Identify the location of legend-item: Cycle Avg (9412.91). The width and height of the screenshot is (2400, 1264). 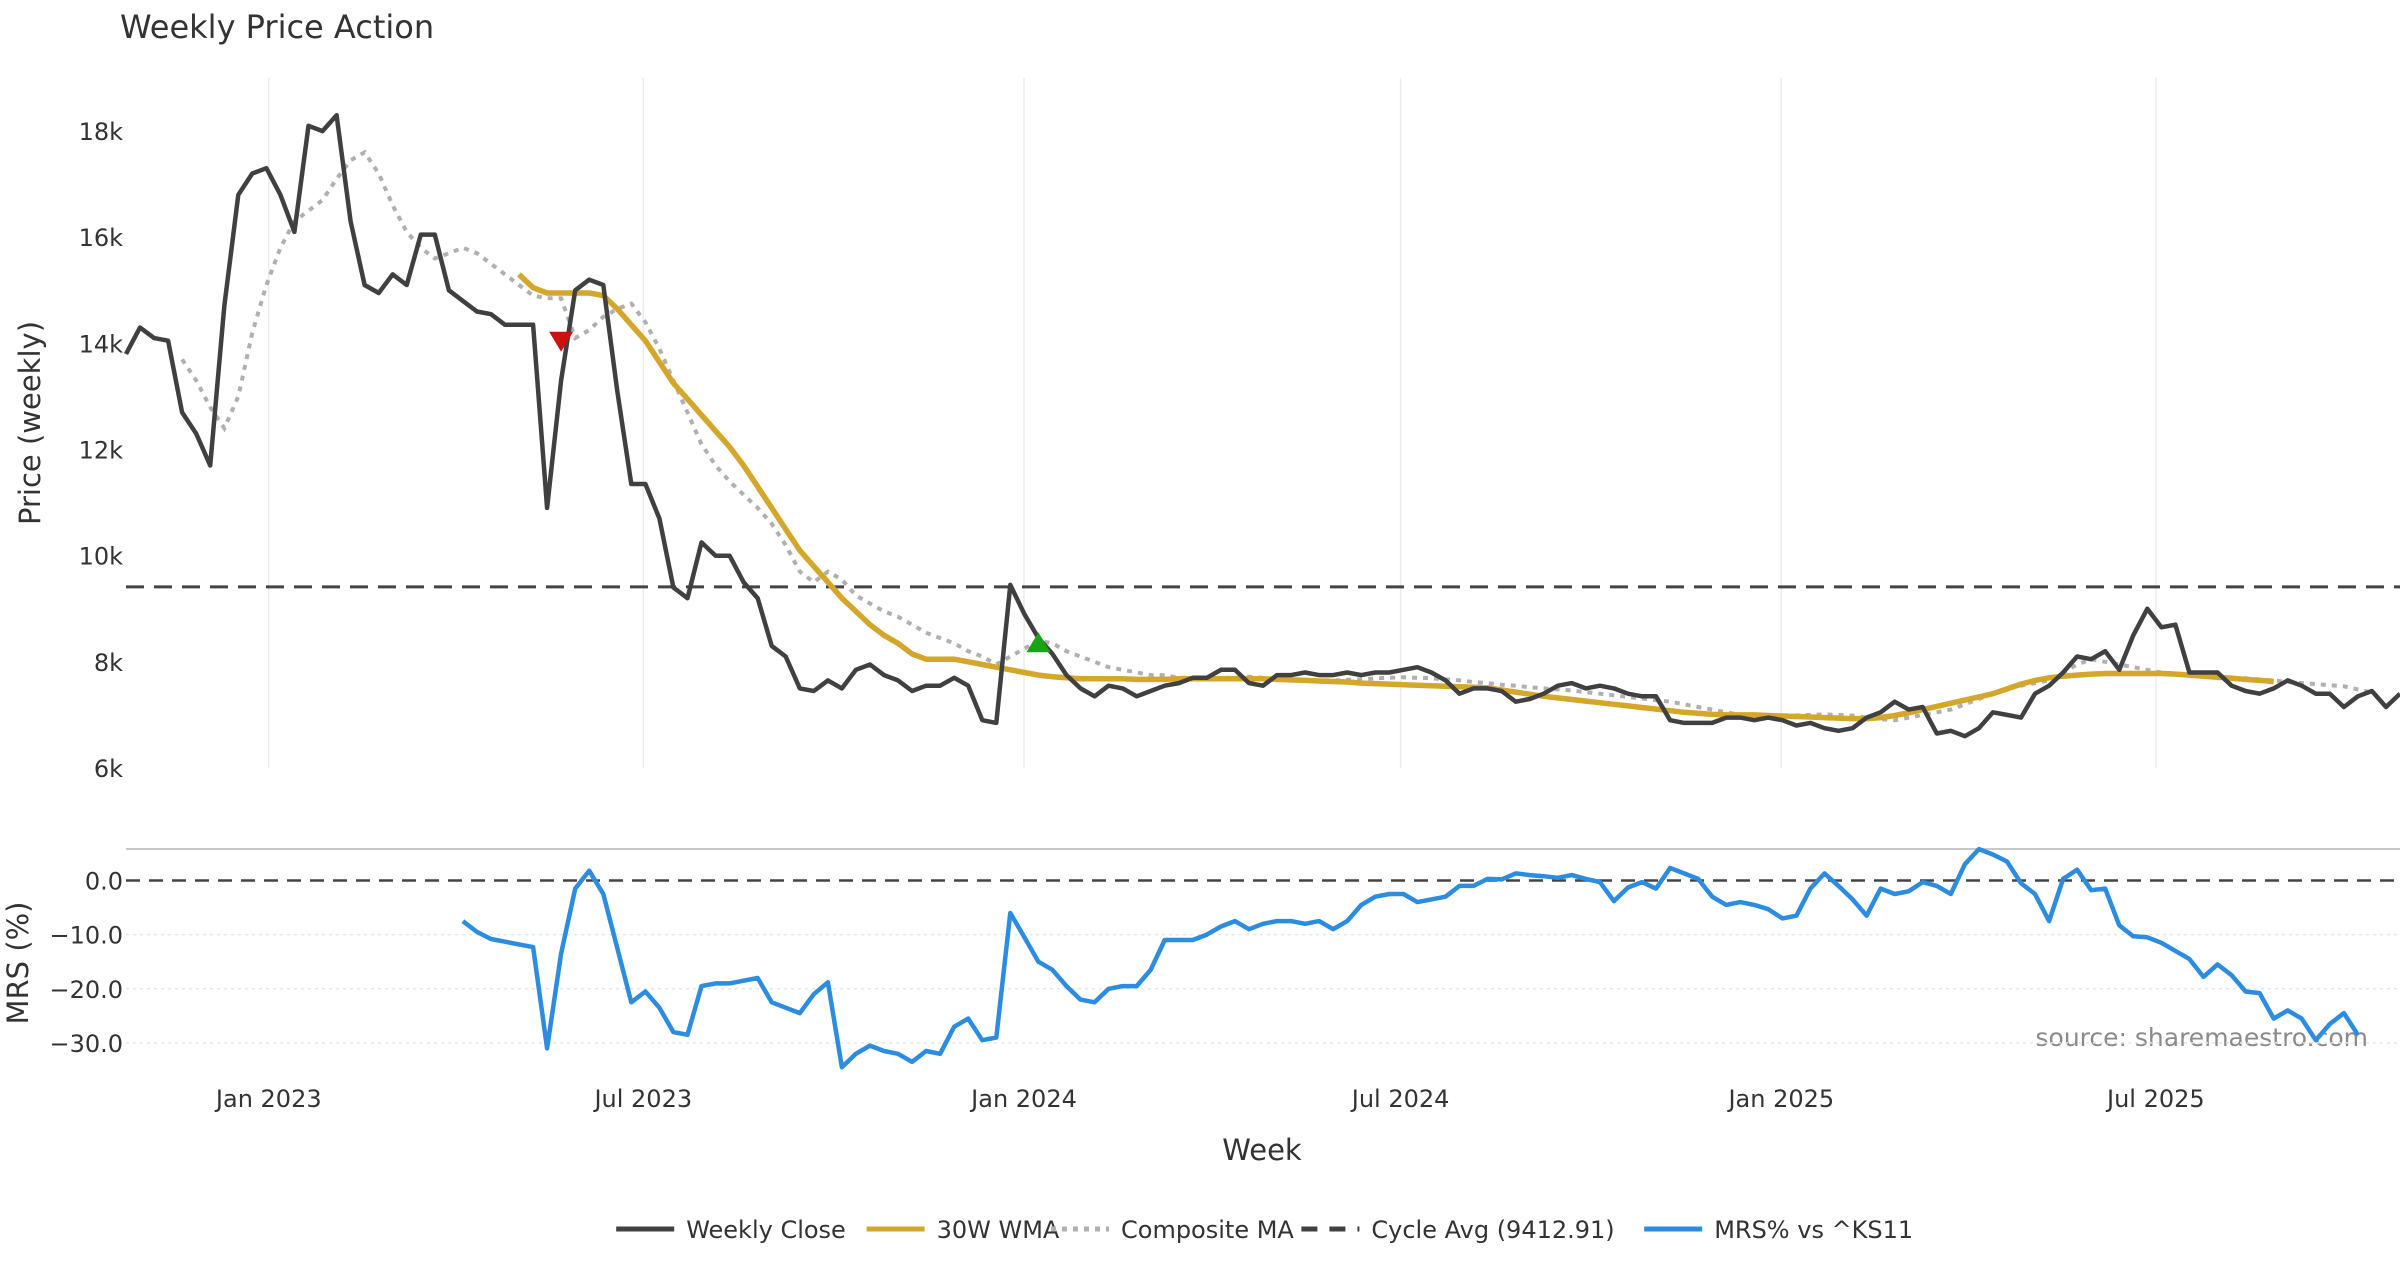
(1458, 1230).